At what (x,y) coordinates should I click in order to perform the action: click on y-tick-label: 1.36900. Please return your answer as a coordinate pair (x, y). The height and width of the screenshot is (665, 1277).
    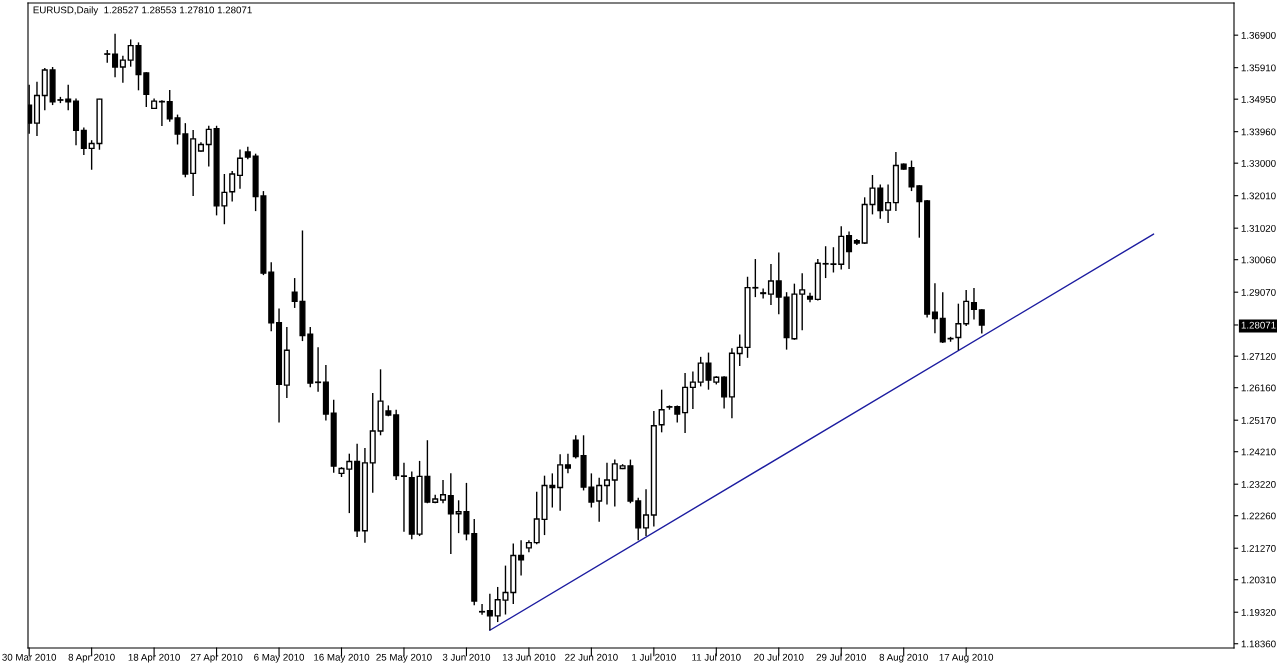
    Looking at the image, I should click on (1258, 35).